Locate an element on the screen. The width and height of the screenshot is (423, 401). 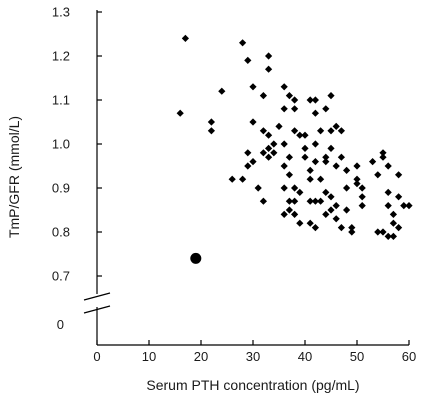
y-tick-label: 1.3 is located at coordinates (61, 12).